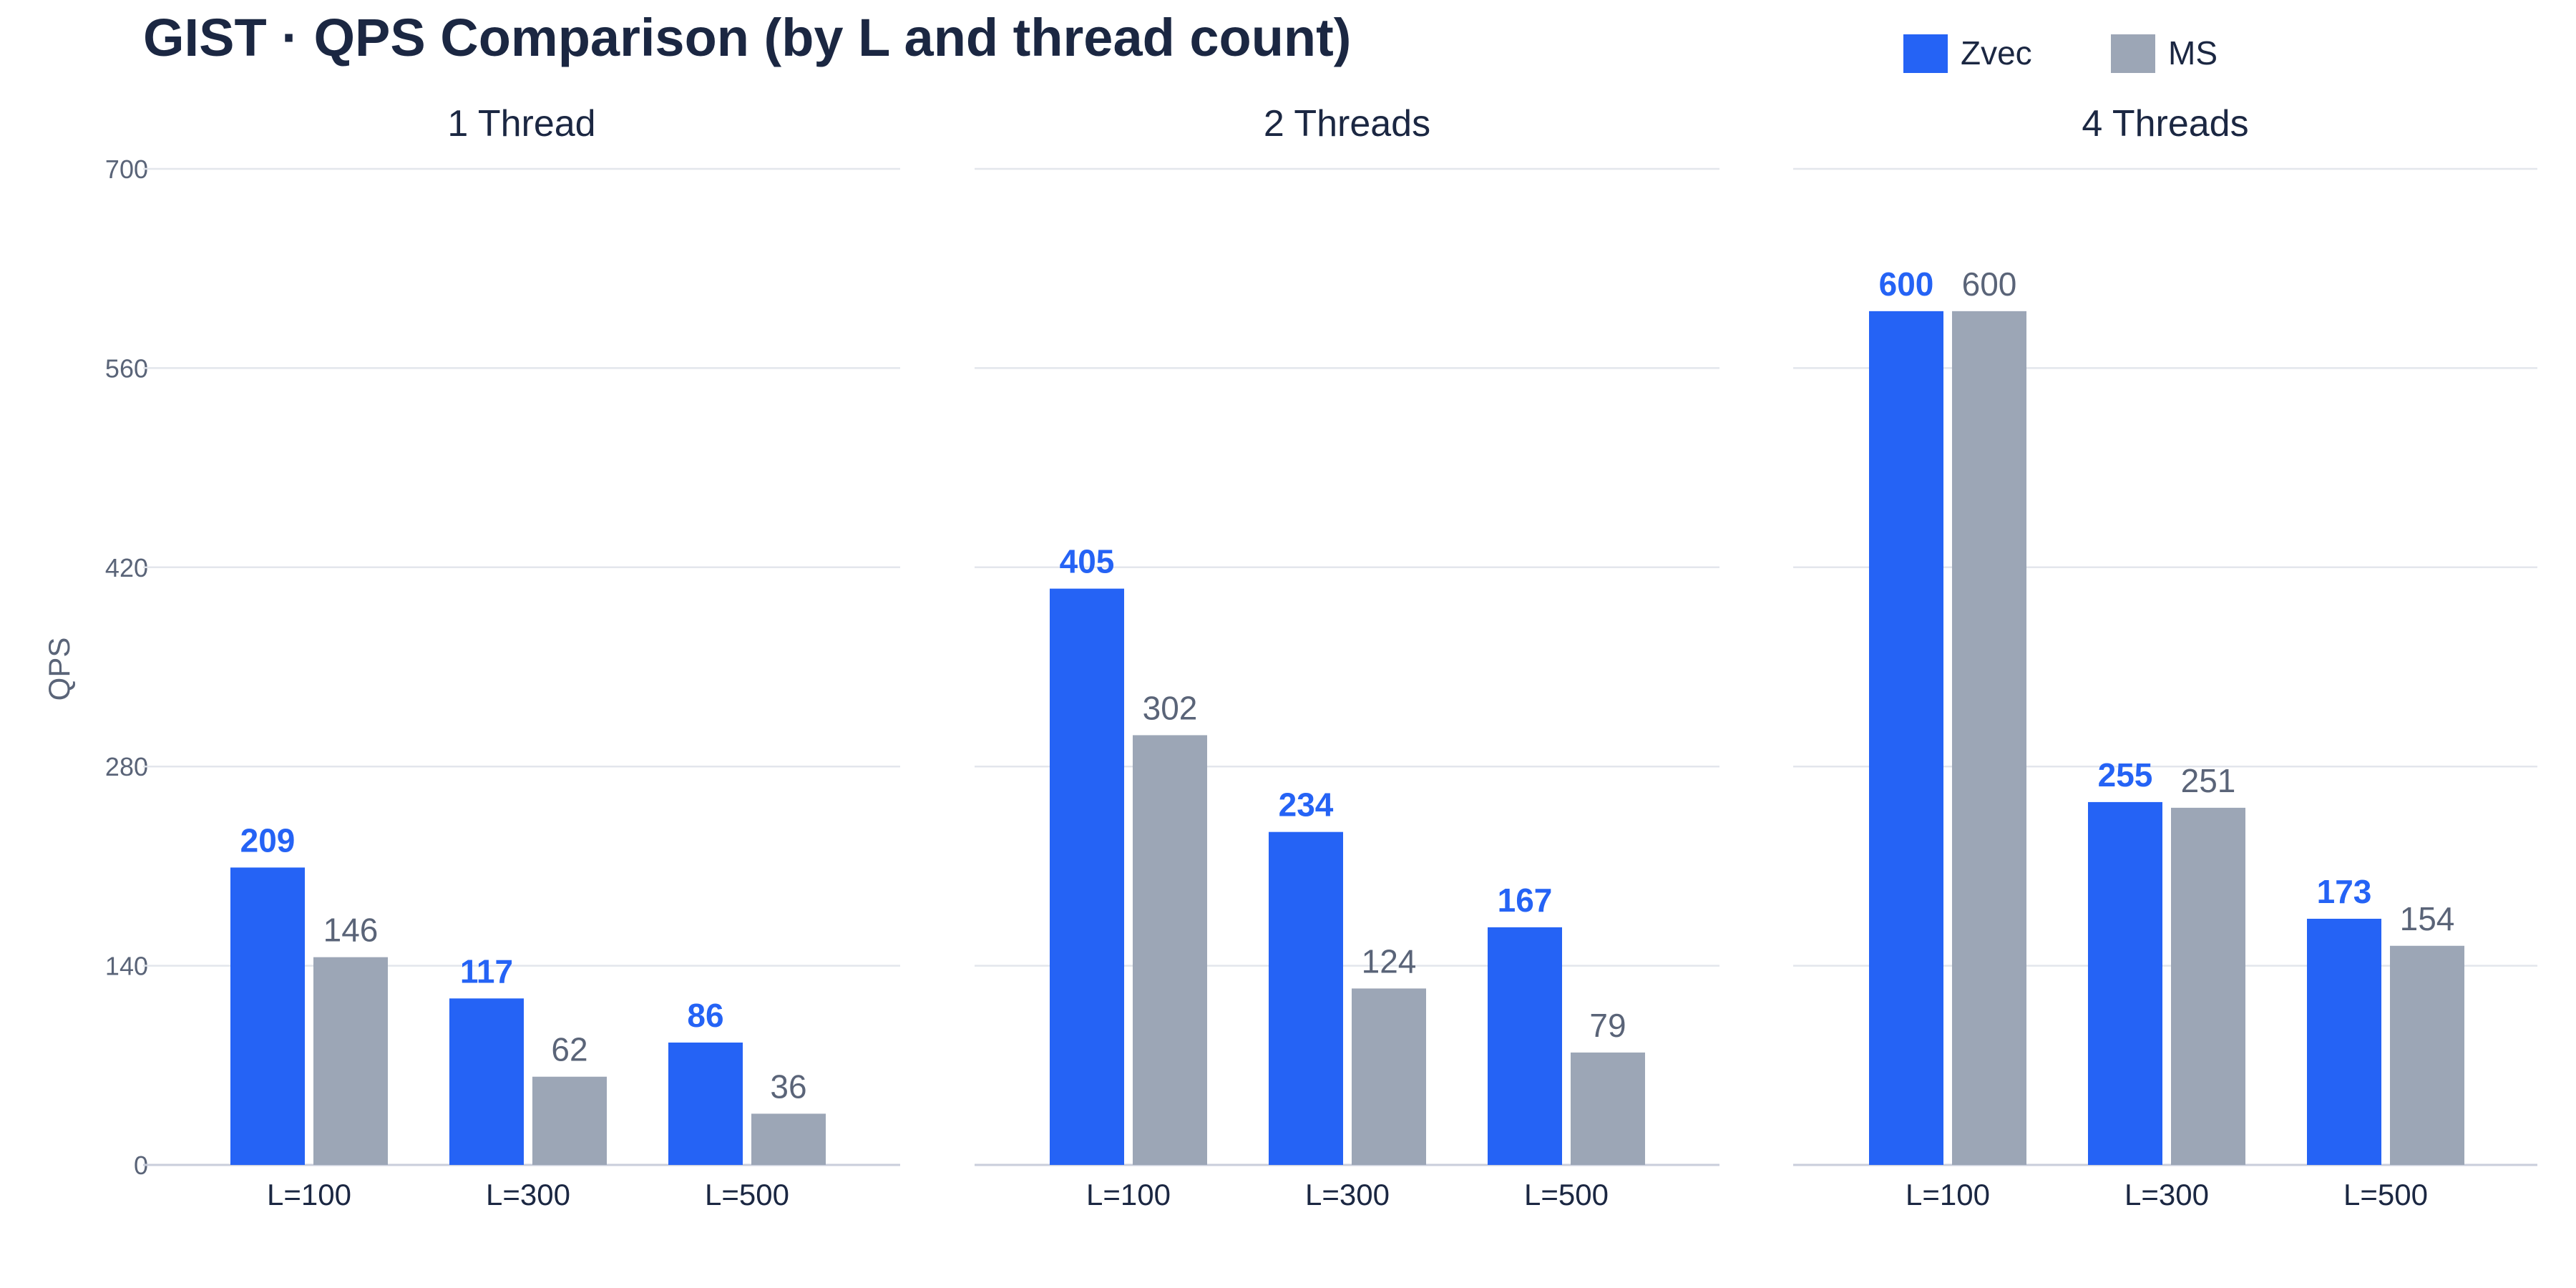 This screenshot has height=1288, width=2576. I want to click on legend: Zvec MS, so click(2060, 53).